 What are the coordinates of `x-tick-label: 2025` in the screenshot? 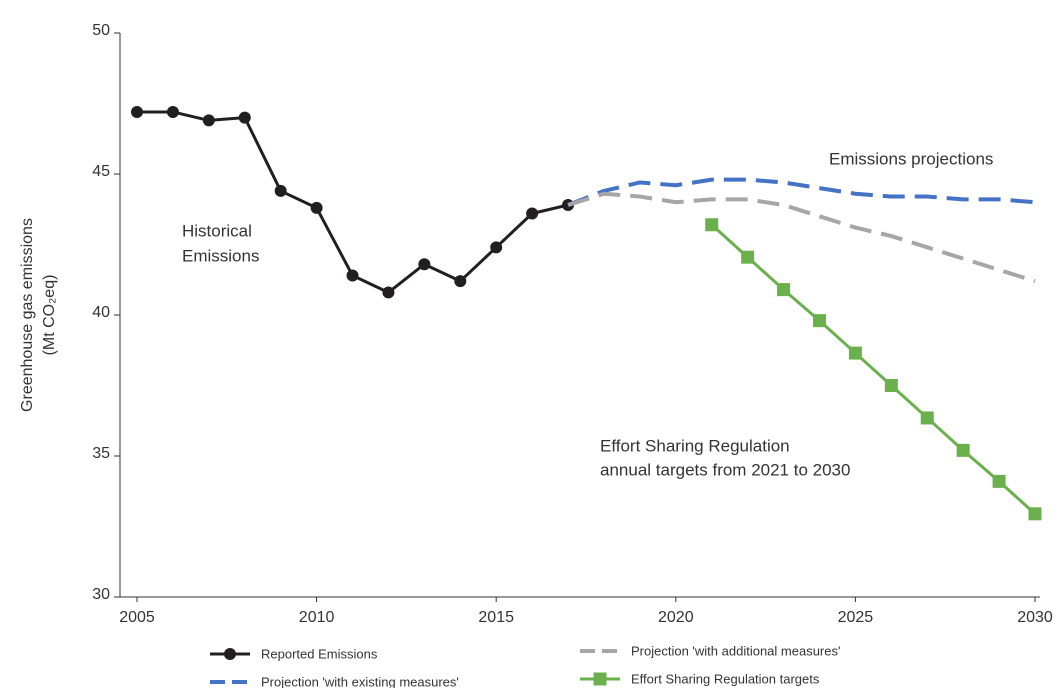 It's located at (856, 617).